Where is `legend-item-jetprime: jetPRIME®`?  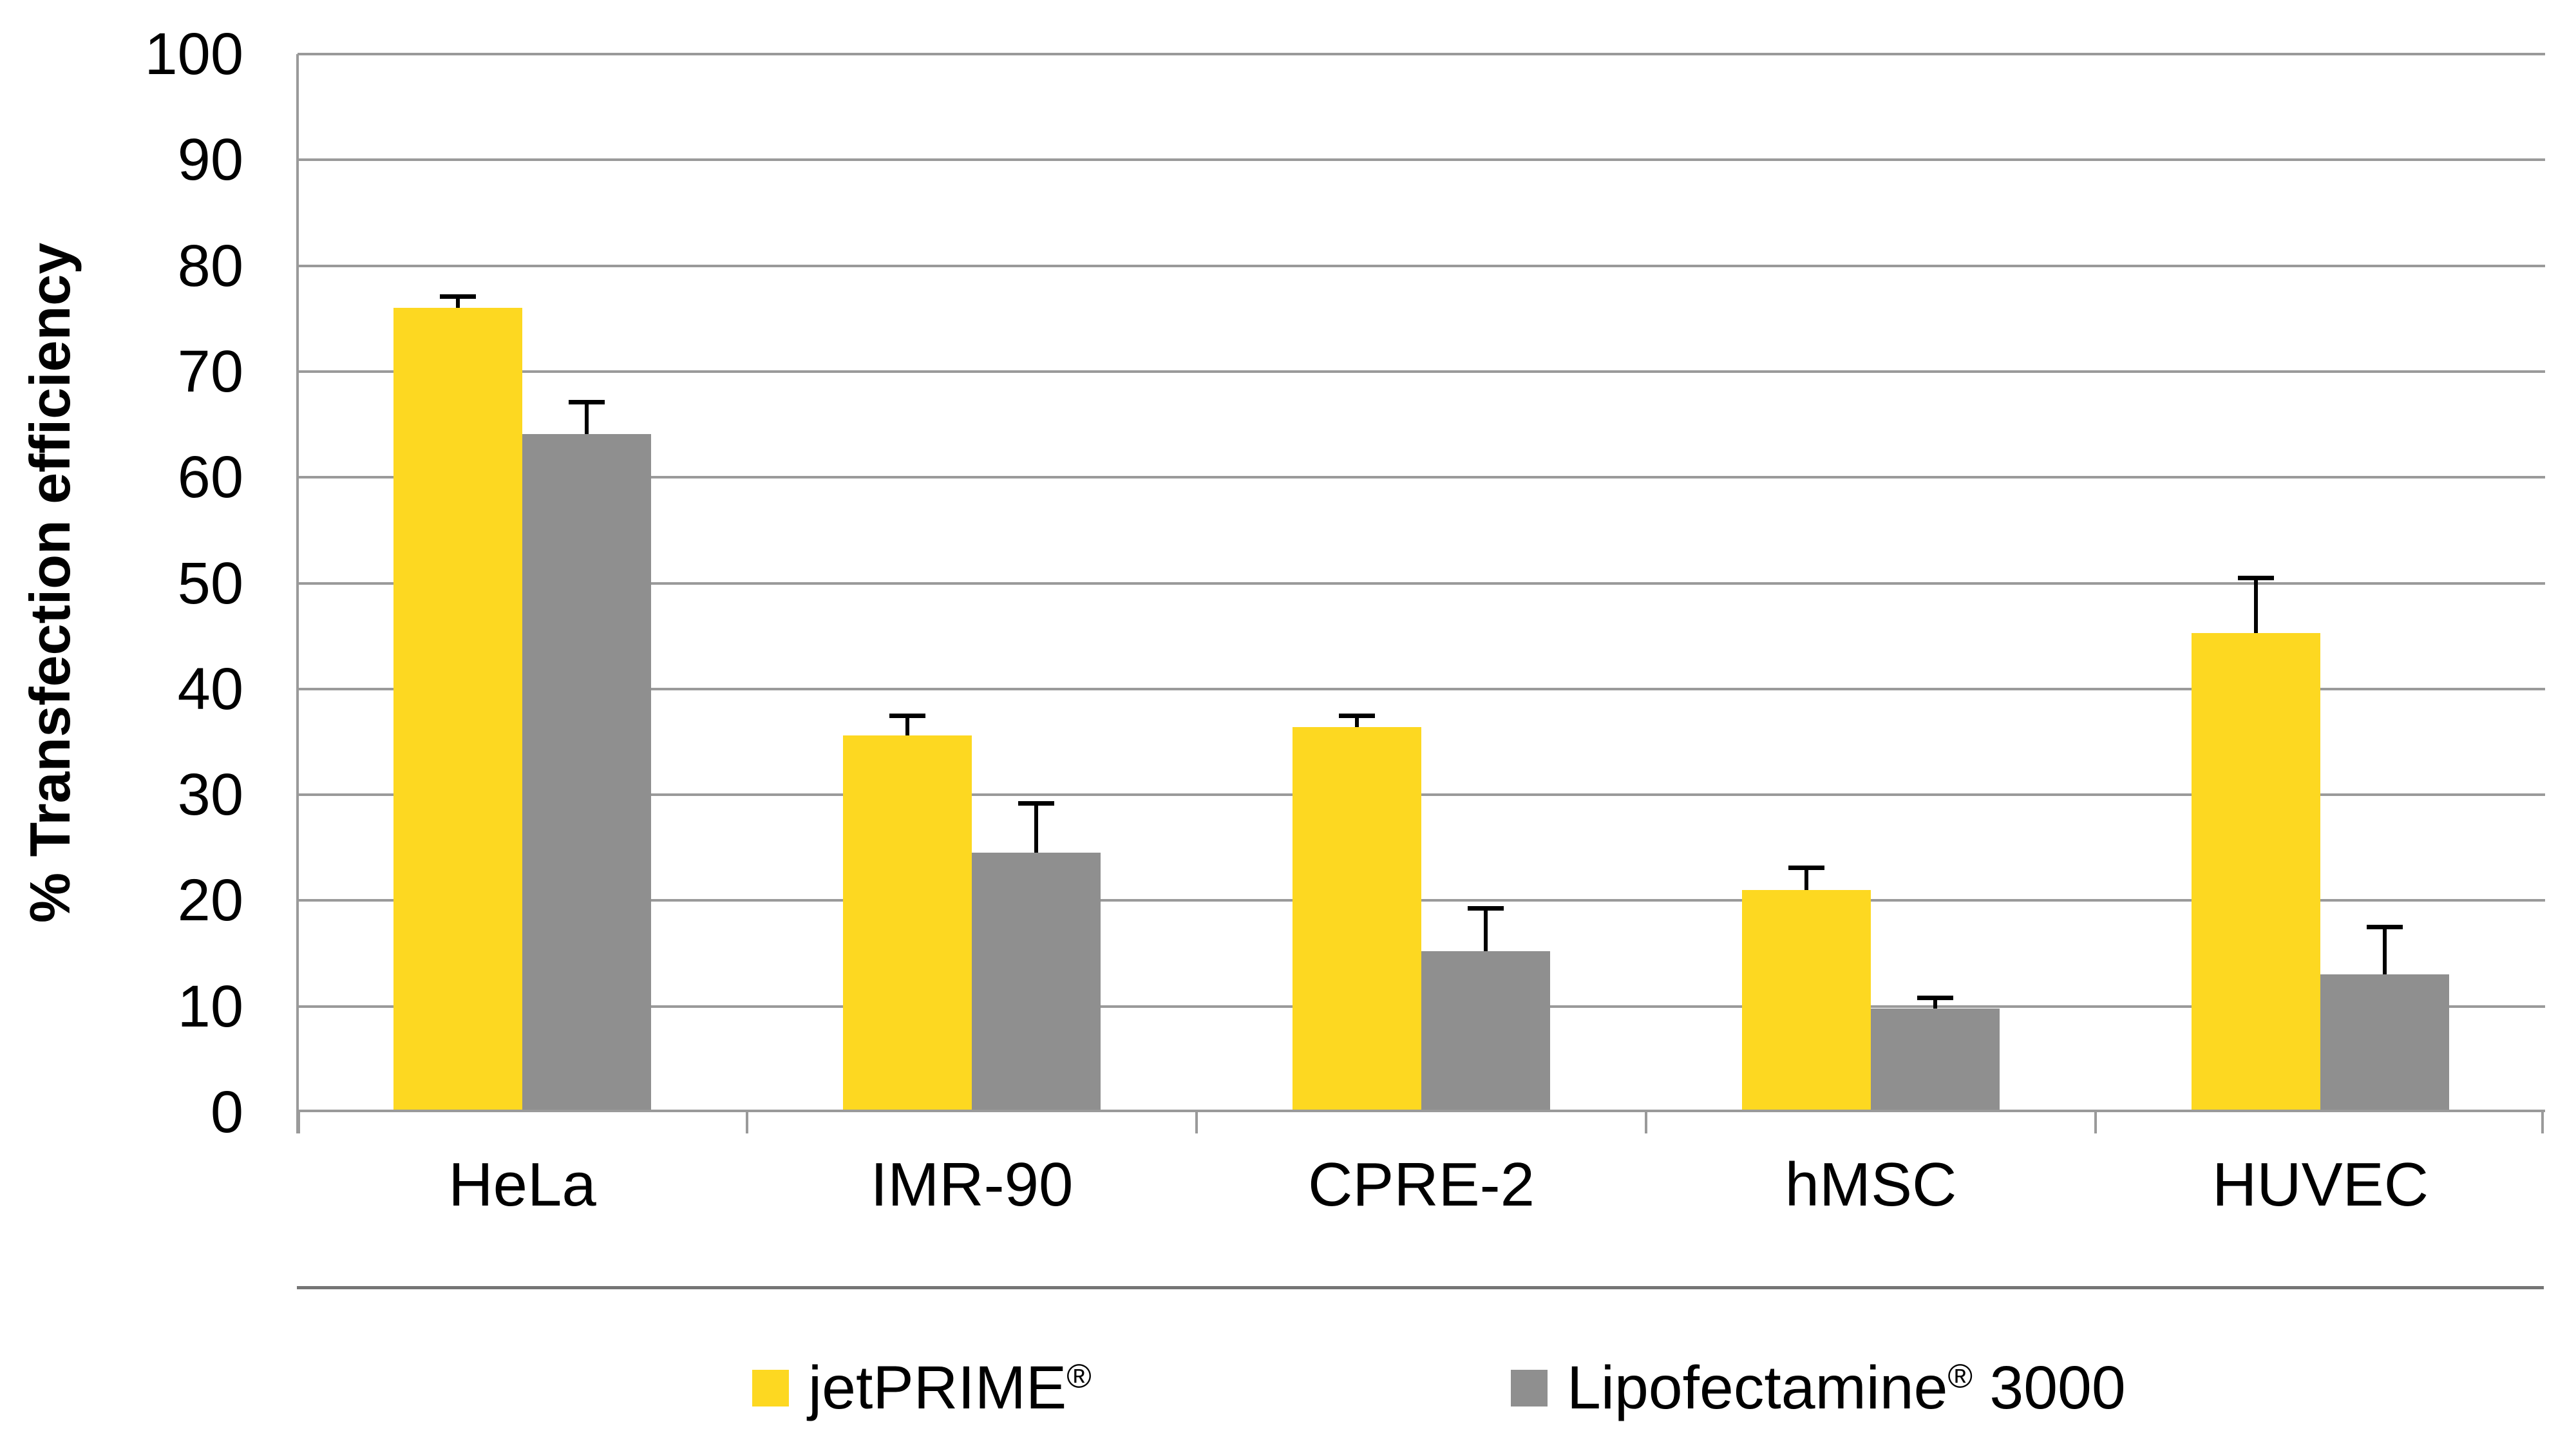
legend-item-jetprime: jetPRIME® is located at coordinates (922, 1387).